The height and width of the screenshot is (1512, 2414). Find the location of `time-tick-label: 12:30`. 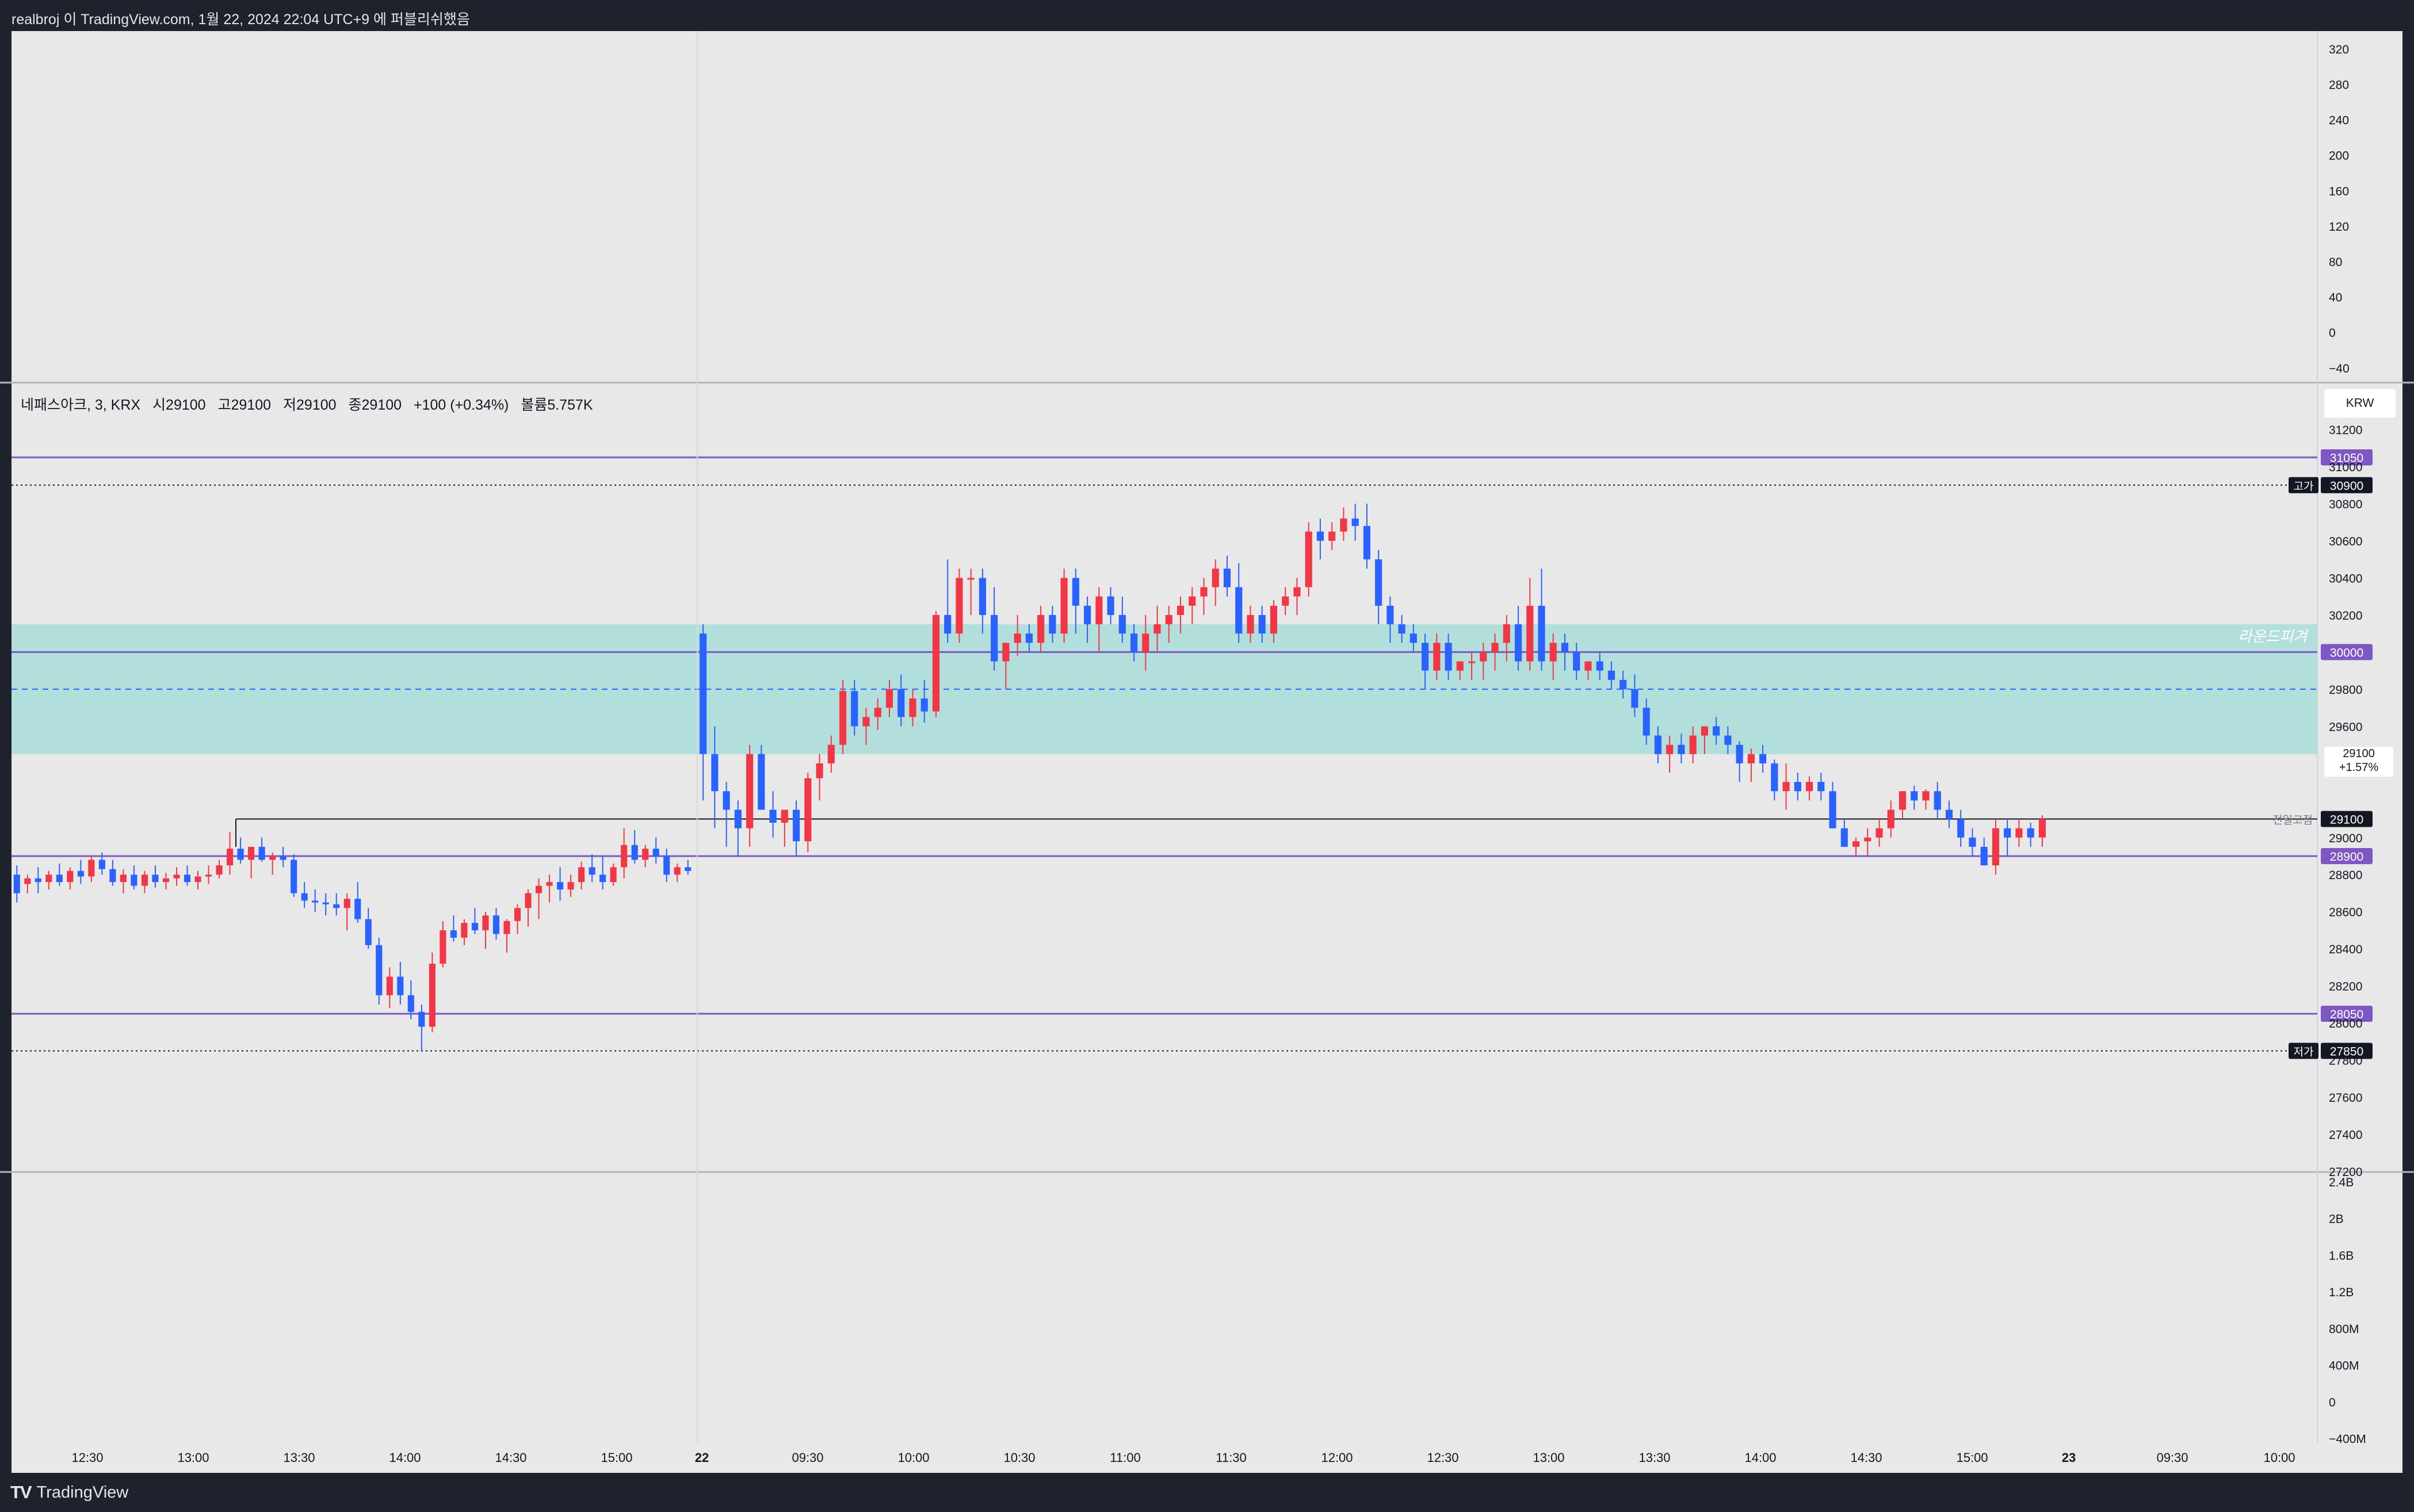

time-tick-label: 12:30 is located at coordinates (1442, 1457).